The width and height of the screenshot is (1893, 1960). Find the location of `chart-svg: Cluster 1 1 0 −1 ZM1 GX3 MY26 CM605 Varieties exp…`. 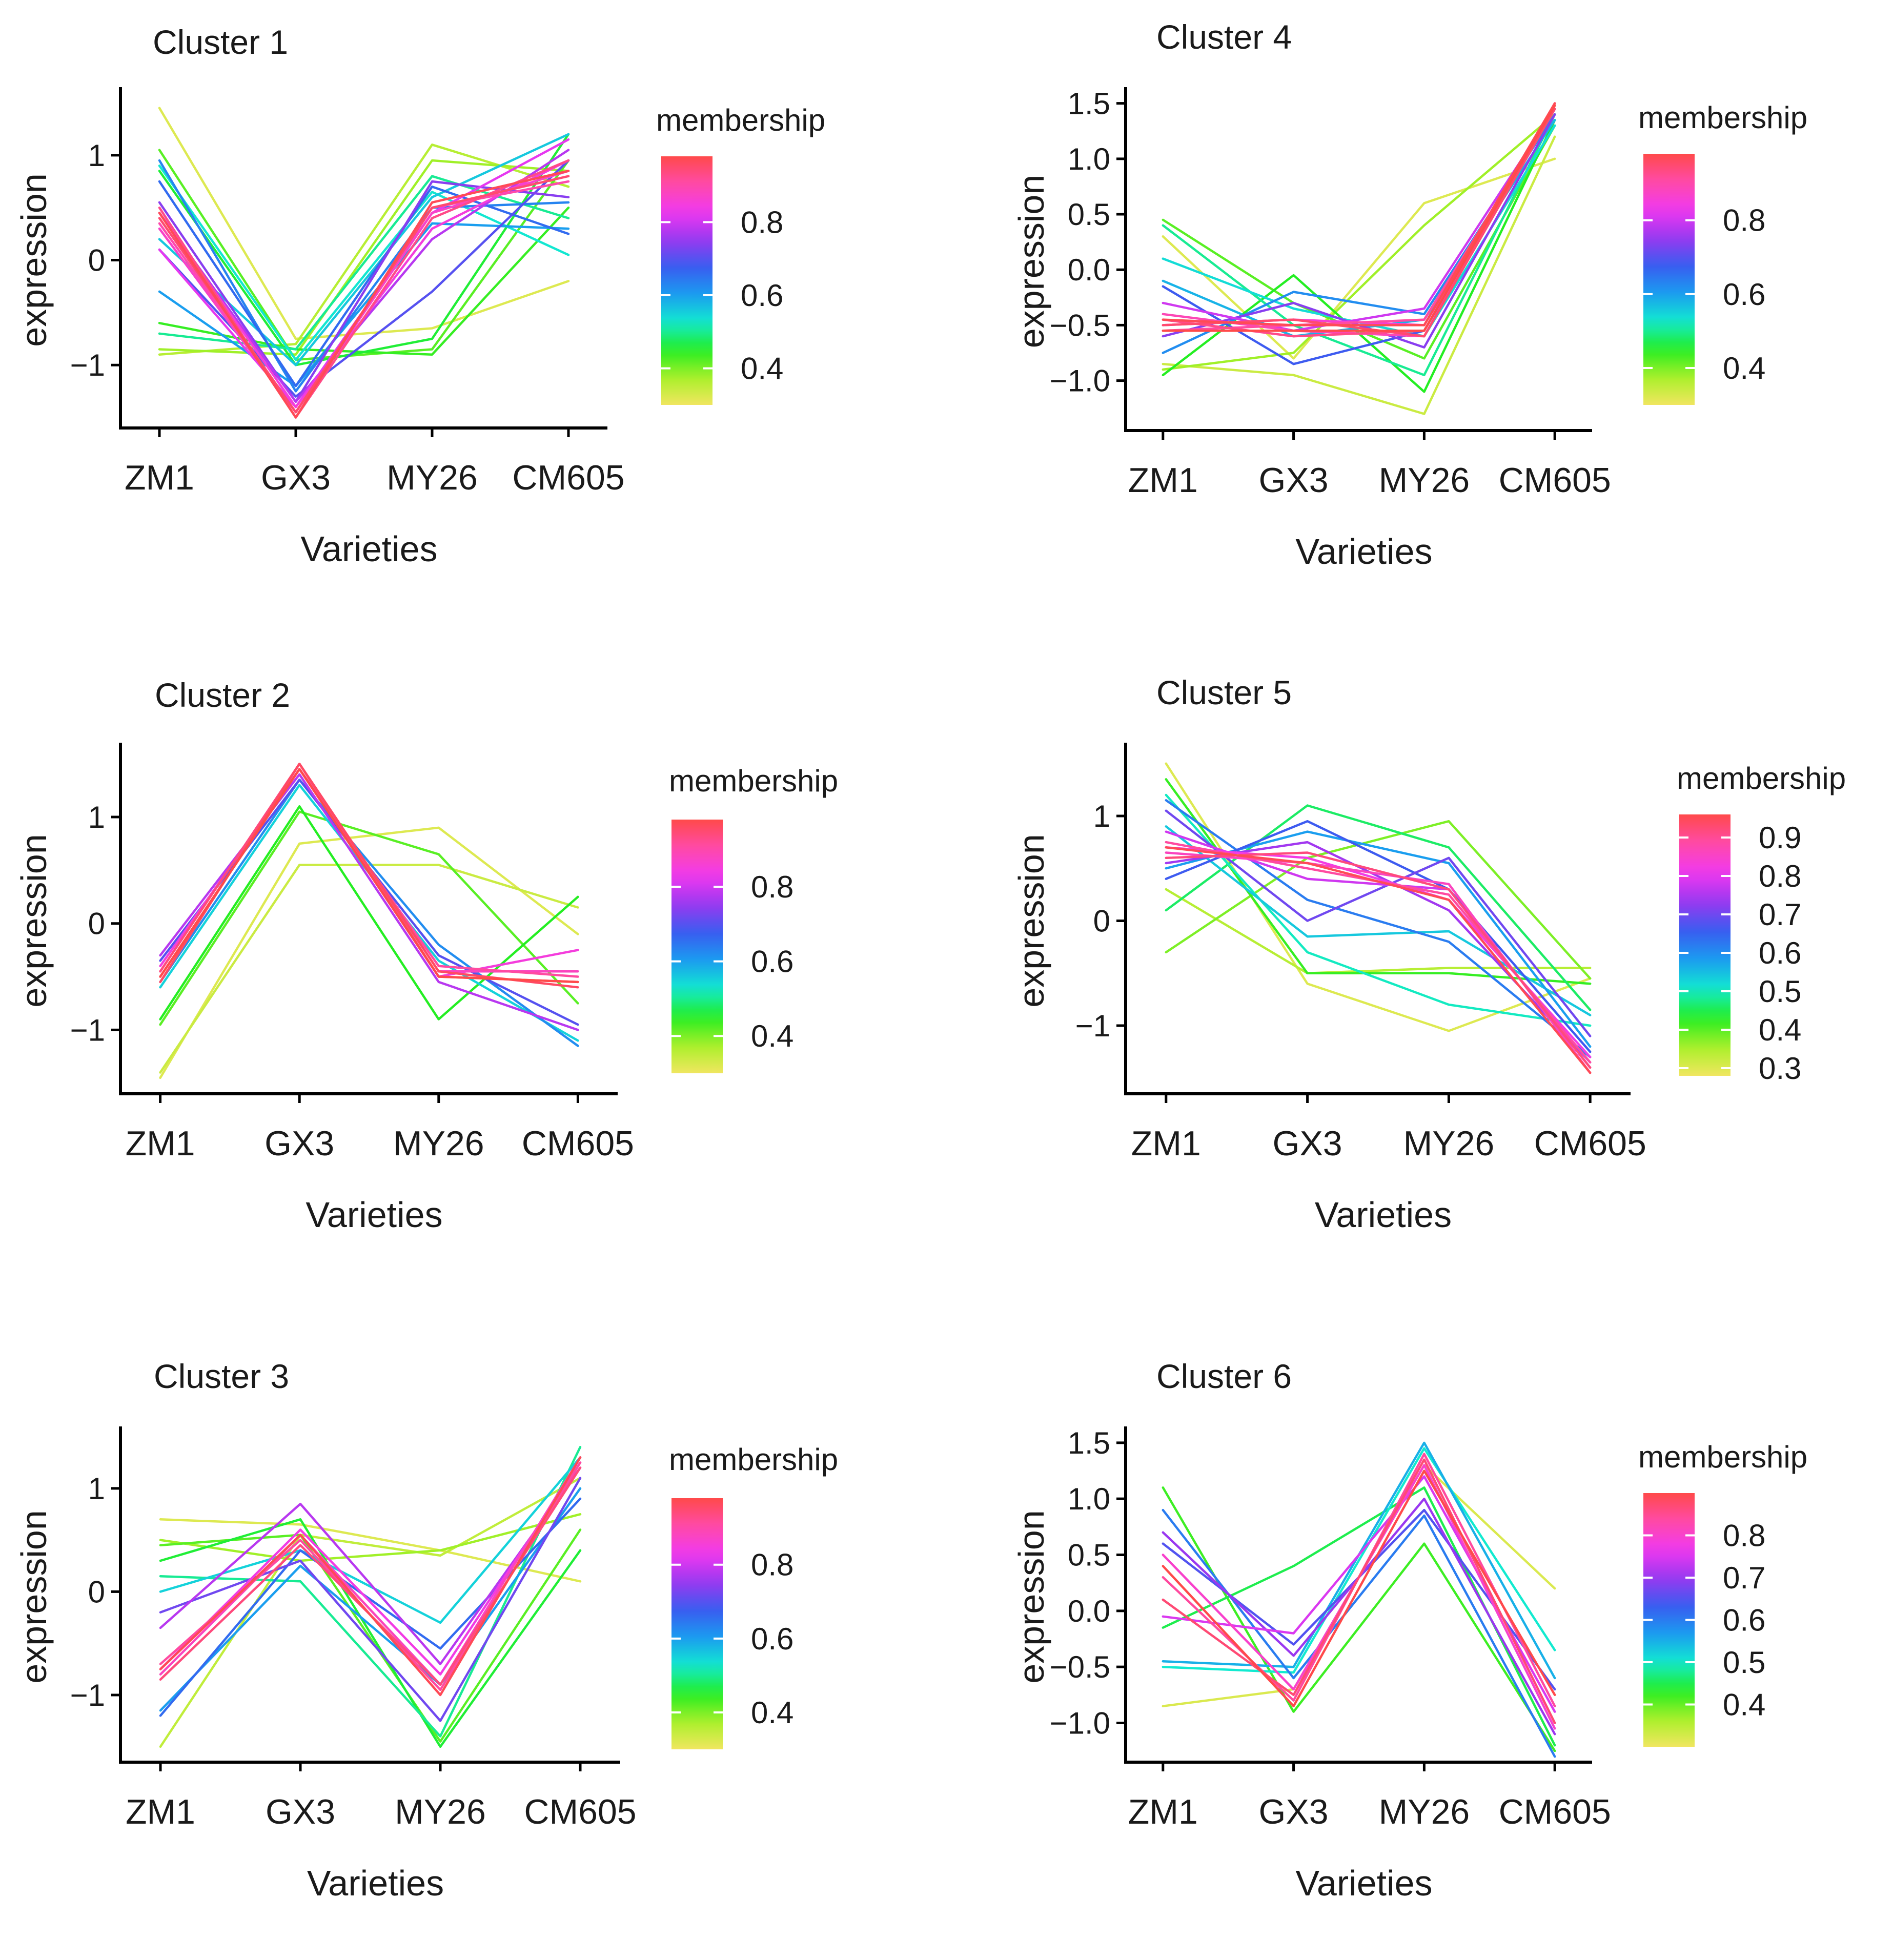

chart-svg: Cluster 1 1 0 −1 ZM1 GX3 MY26 CM605 Varieties exp… is located at coordinates (420, 296).